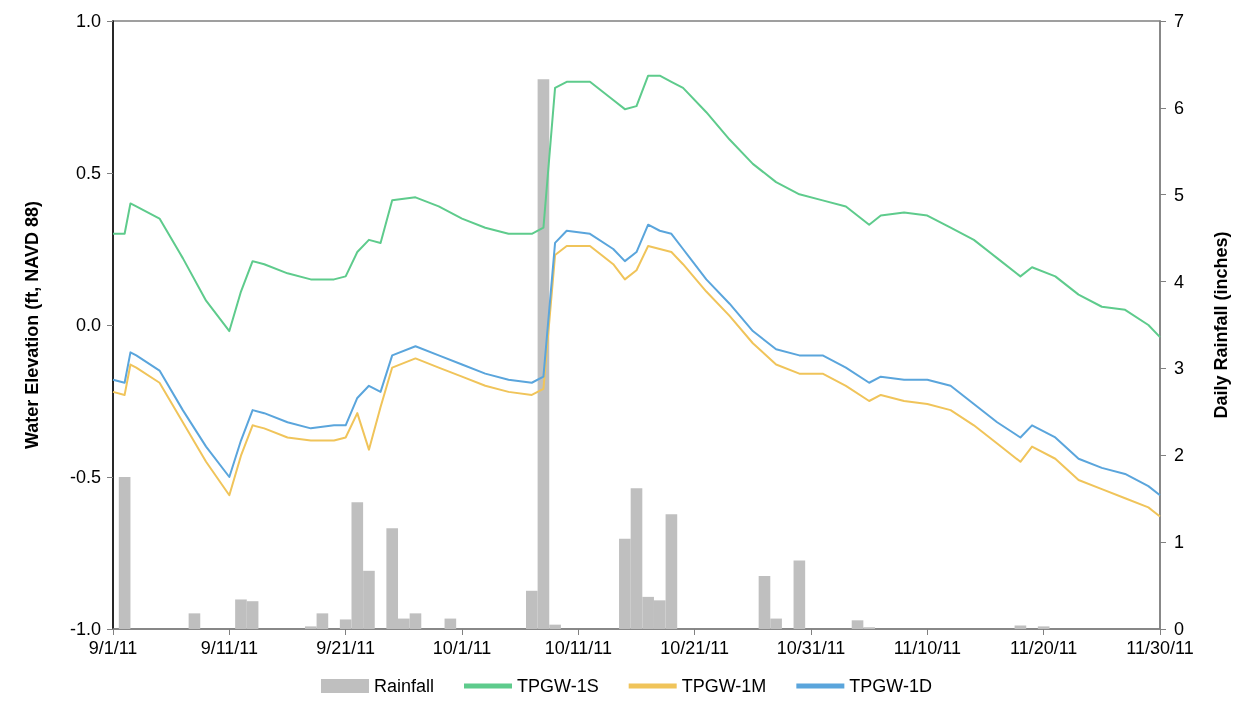 Image resolution: width=1253 pixels, height=704 pixels. Describe the element at coordinates (1221, 325) in the screenshot. I see `y2-axis-title: Daily Rainfall (inches)` at that location.